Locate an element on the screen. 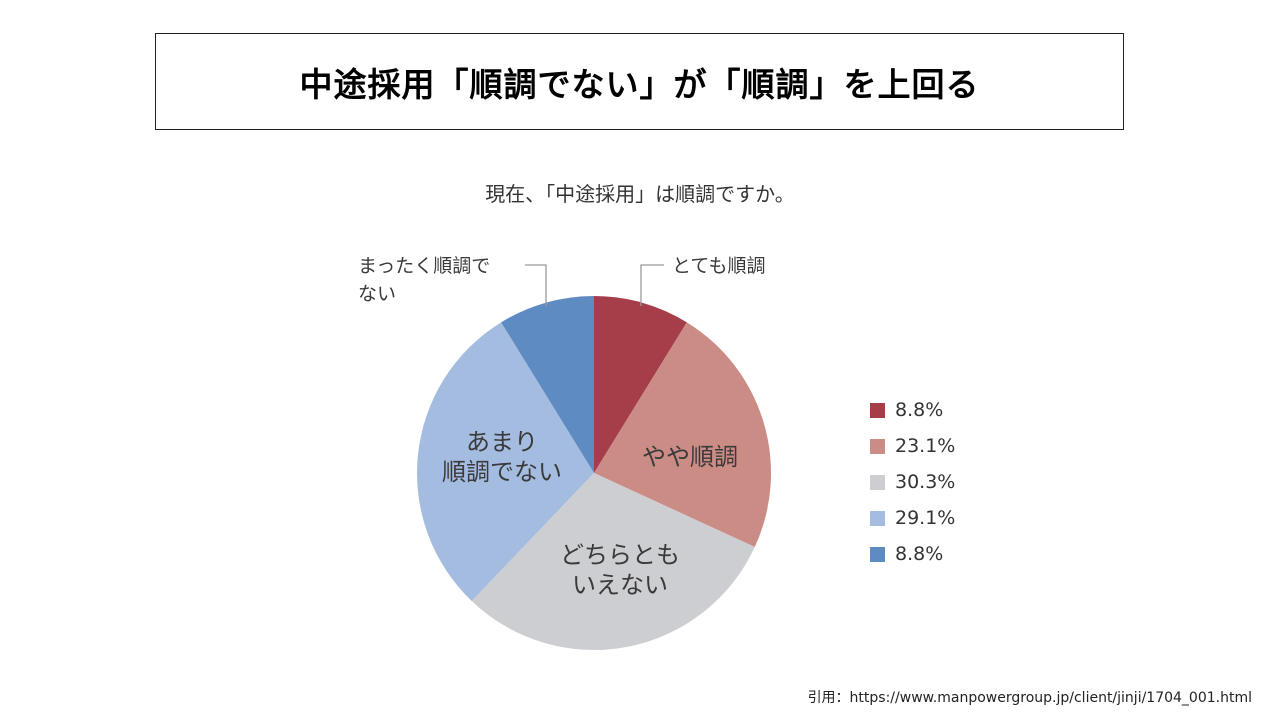  legend-value: 23.1% is located at coordinates (925, 446).